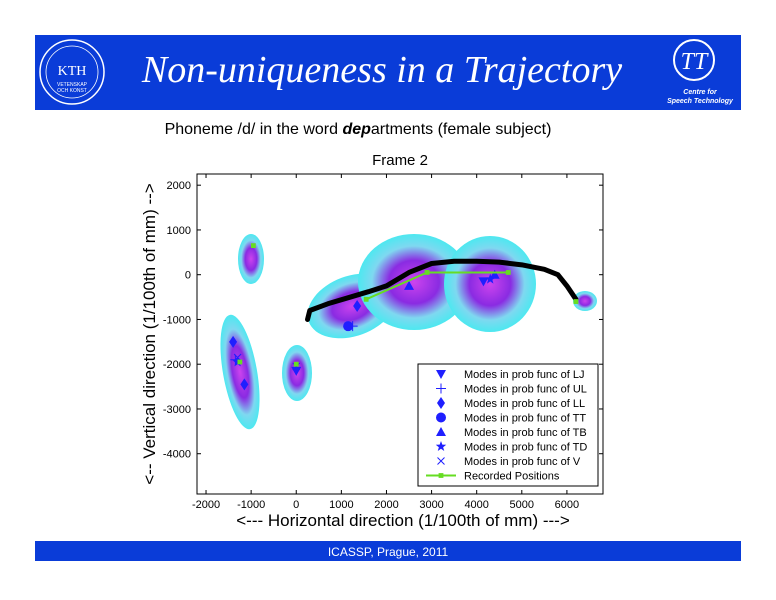 Image resolution: width=776 pixels, height=600 pixels. I want to click on x-tick-label: 5000, so click(522, 505).